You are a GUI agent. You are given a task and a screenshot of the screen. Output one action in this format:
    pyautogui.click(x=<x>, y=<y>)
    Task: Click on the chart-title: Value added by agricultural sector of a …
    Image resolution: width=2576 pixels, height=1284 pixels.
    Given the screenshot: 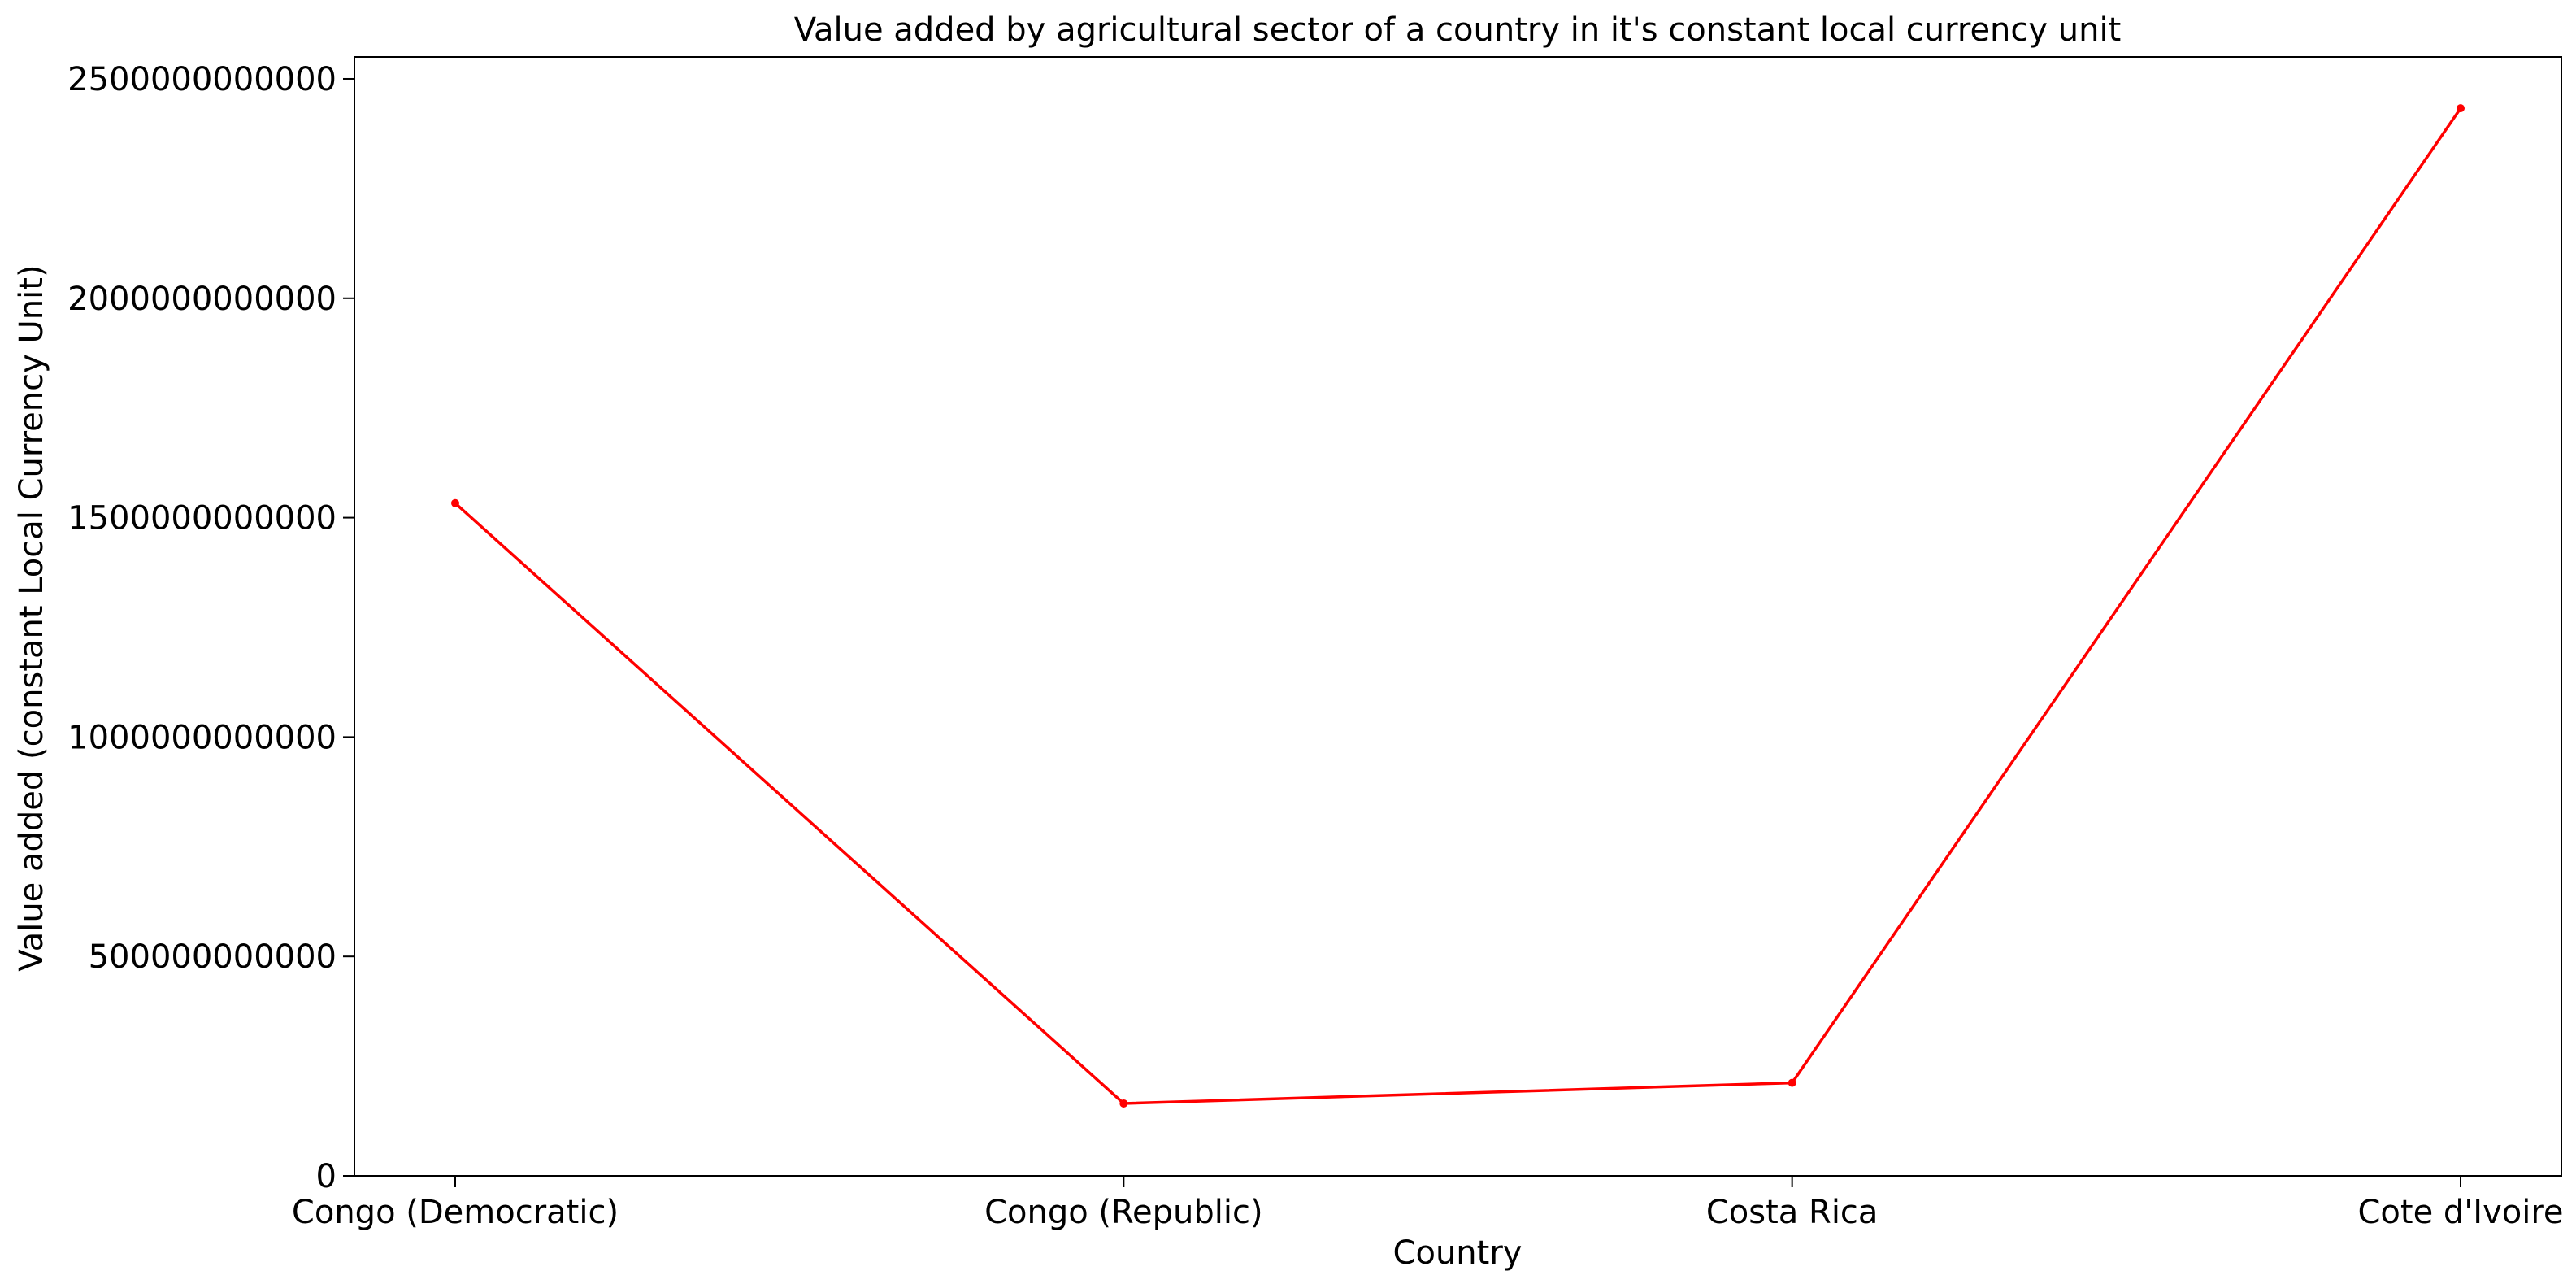 What is the action you would take?
    pyautogui.click(x=1458, y=30)
    